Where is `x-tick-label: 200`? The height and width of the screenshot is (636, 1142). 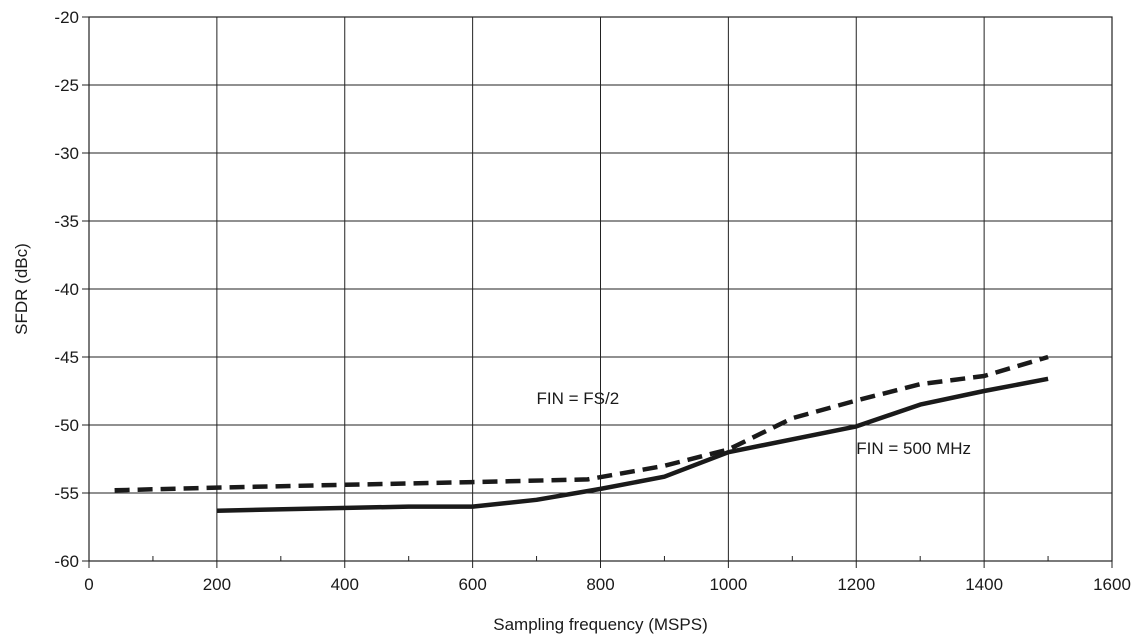
x-tick-label: 200 is located at coordinates (217, 584).